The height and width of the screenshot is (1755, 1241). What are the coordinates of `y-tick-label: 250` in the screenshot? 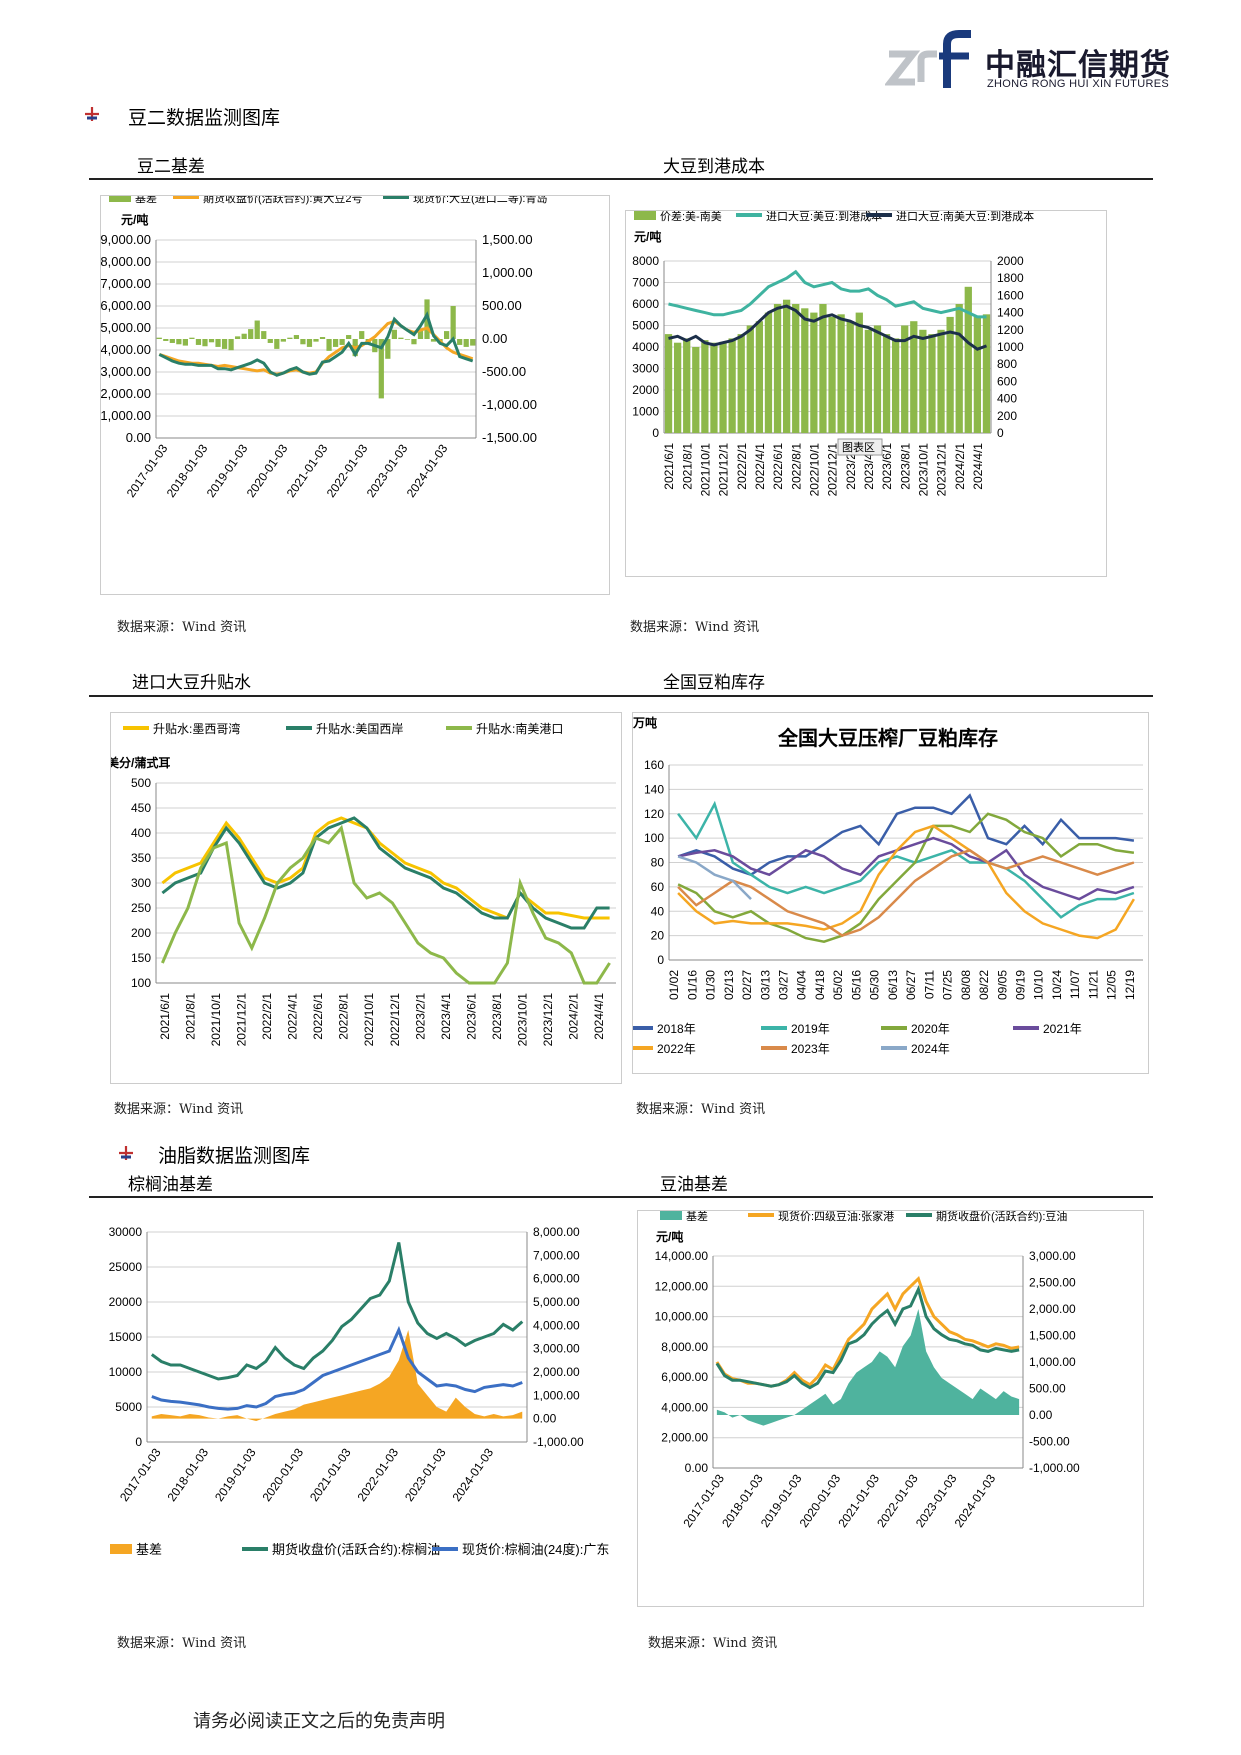 It's located at (141, 908).